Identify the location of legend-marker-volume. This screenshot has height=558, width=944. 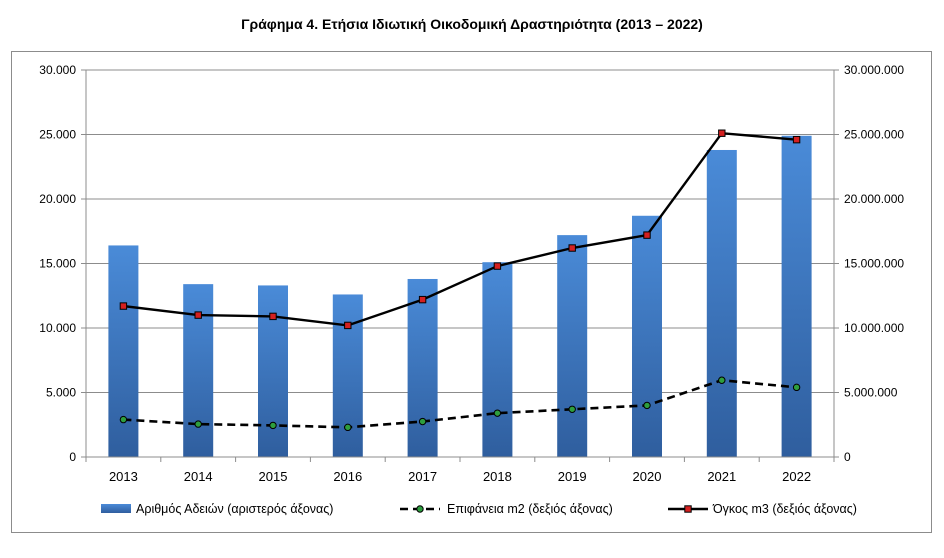
(688, 509).